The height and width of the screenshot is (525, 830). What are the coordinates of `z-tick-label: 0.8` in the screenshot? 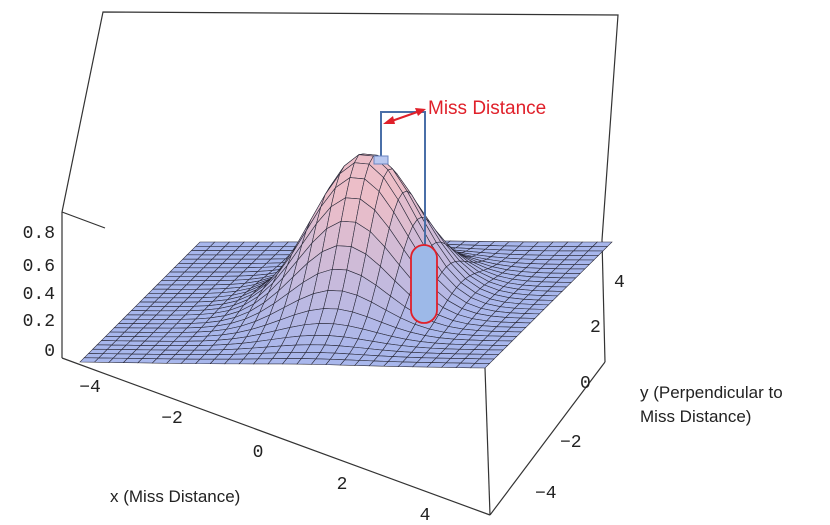 It's located at (39, 234).